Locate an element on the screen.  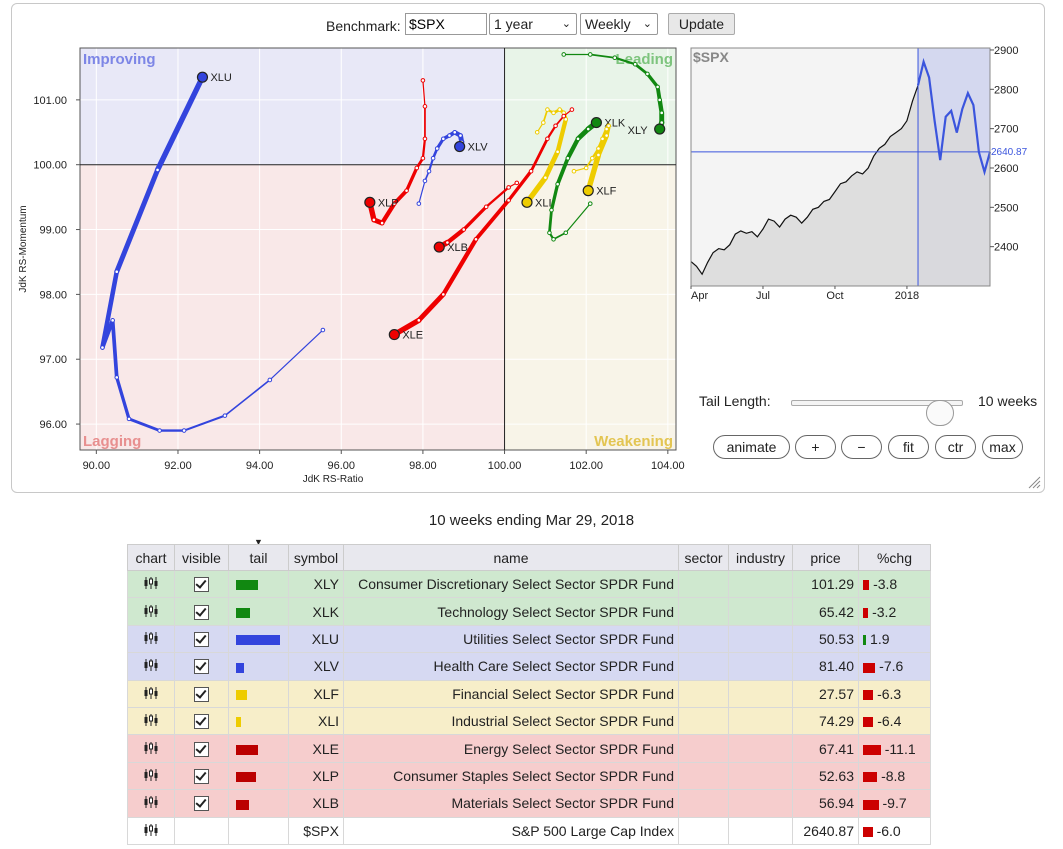
fit-button: fit is located at coordinates (908, 447).